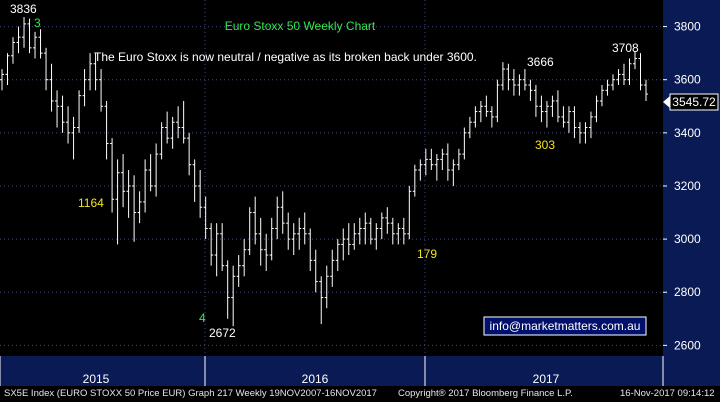 The width and height of the screenshot is (720, 402). Describe the element at coordinates (625, 48) in the screenshot. I see `label-high-3708: 3708` at that location.